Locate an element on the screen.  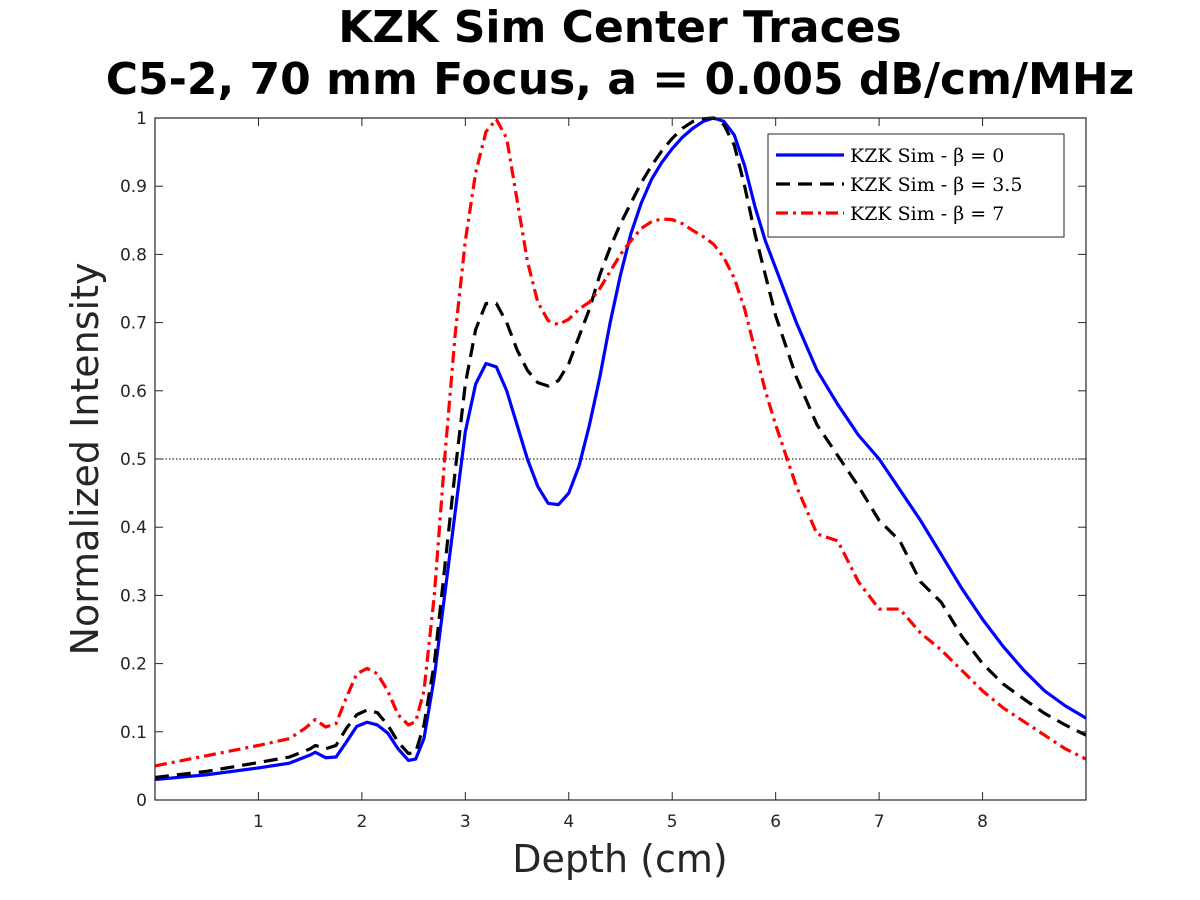
y-tick-label: 0.7 is located at coordinates (133, 324).